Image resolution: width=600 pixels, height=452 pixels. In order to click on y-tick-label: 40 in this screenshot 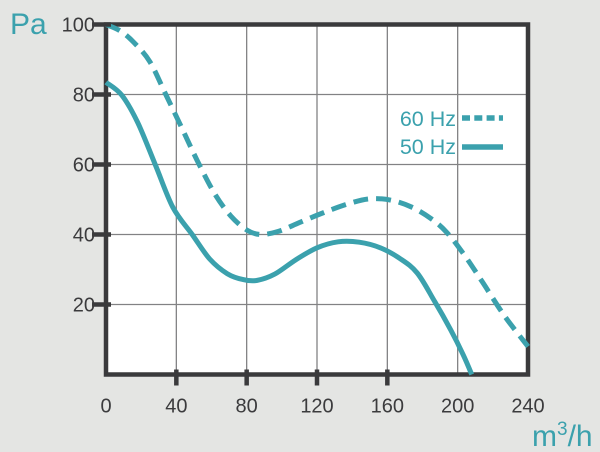, I will do `click(84, 236)`.